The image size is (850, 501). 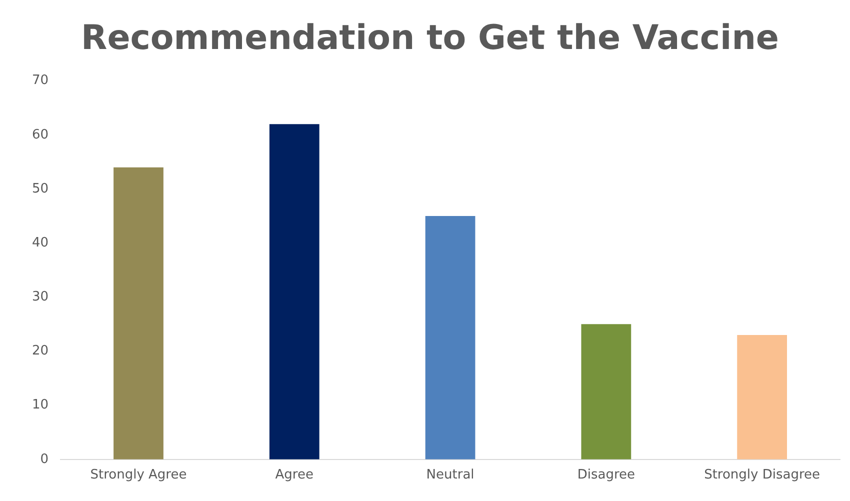 I want to click on y-tick-label: 40, so click(x=40, y=242).